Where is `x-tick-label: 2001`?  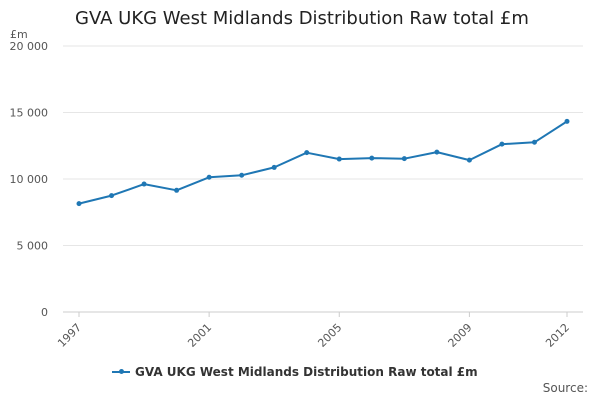
x-tick-label: 2001 is located at coordinates (199, 335).